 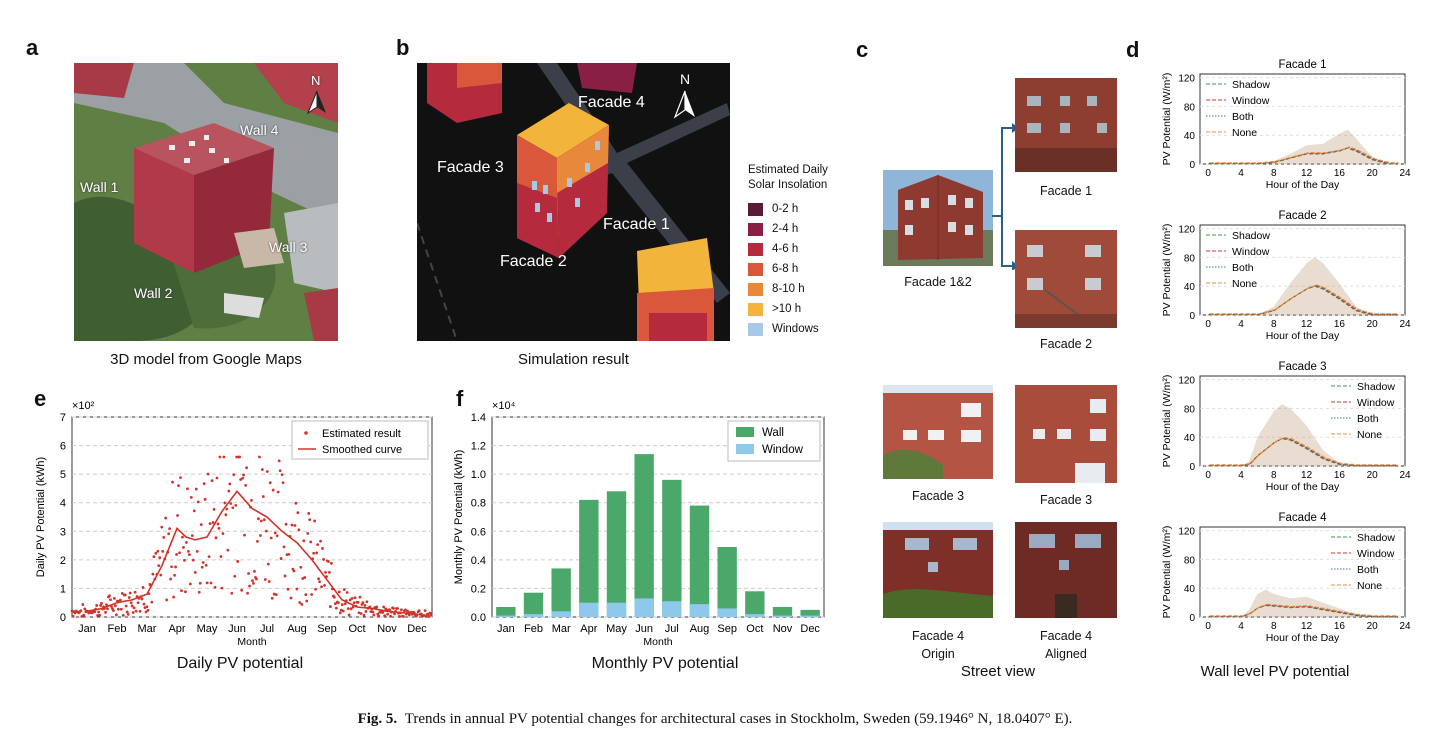 I want to click on x-tick-label: Dec, so click(x=417, y=629).